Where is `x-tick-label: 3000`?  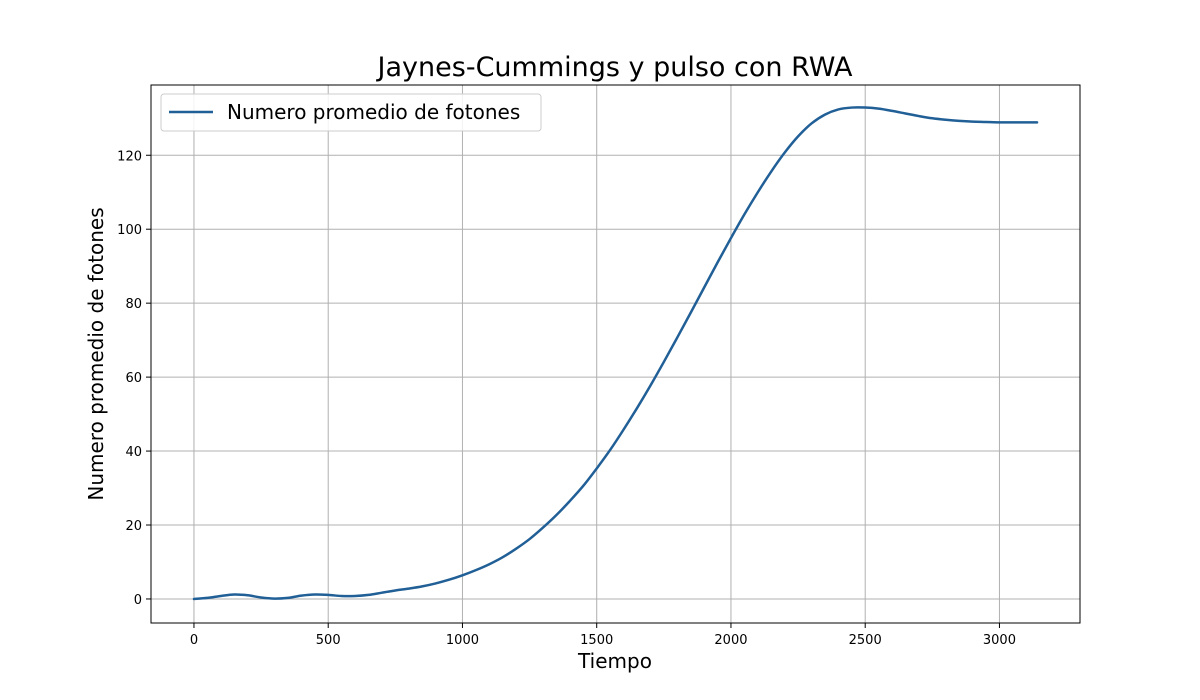
x-tick-label: 3000 is located at coordinates (999, 640).